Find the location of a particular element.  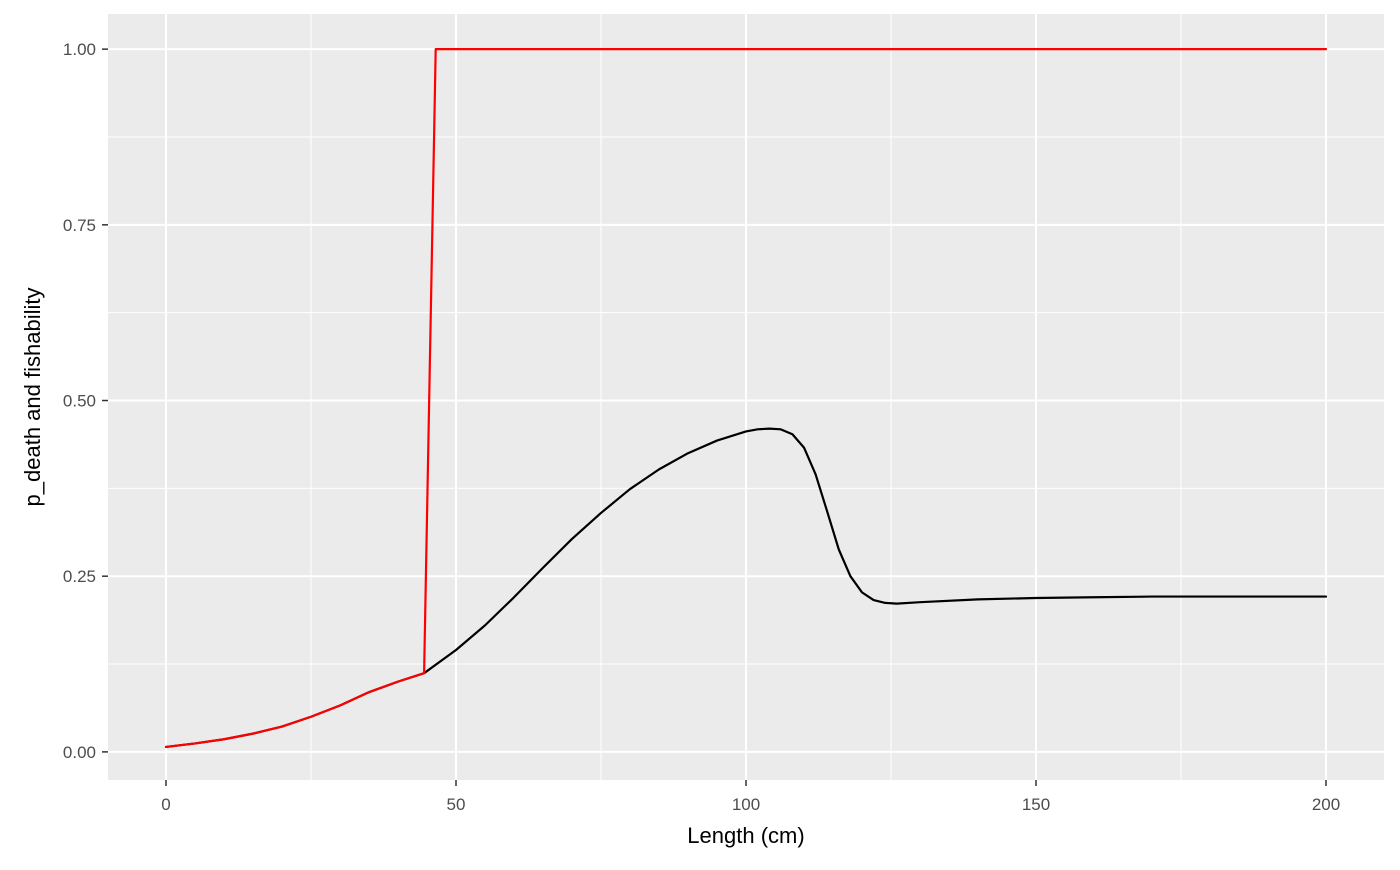

x-axis-title: Length (cm) is located at coordinates (745, 835).